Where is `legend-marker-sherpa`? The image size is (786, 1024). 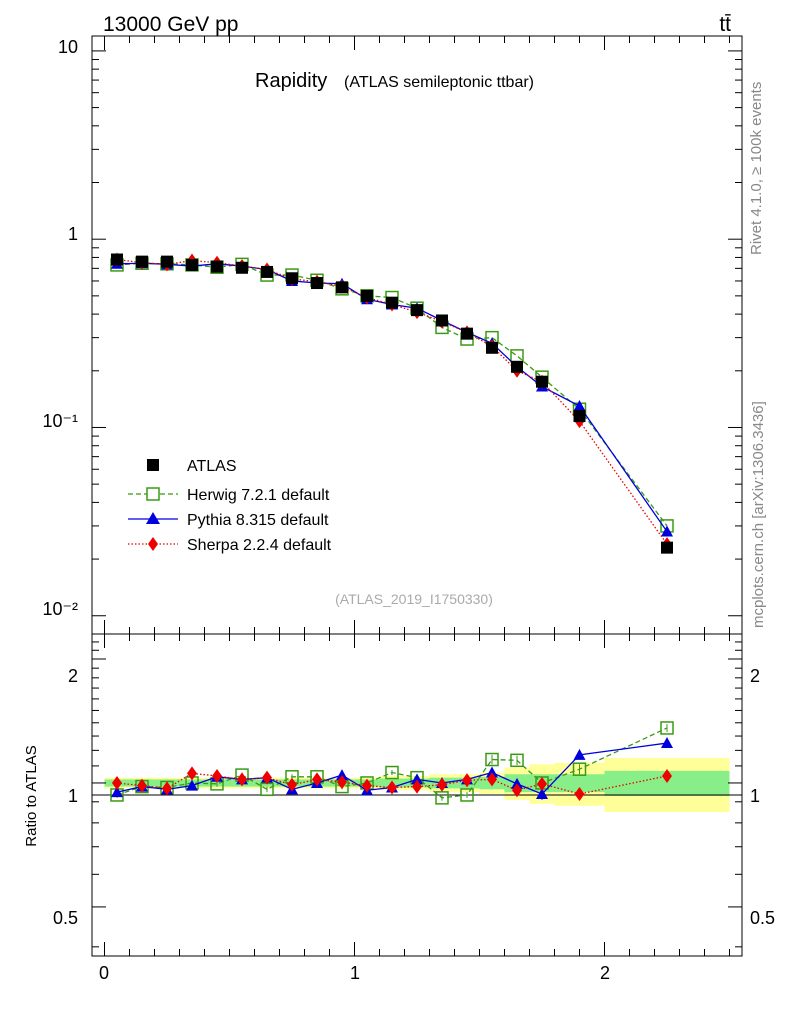
legend-marker-sherpa is located at coordinates (153, 544).